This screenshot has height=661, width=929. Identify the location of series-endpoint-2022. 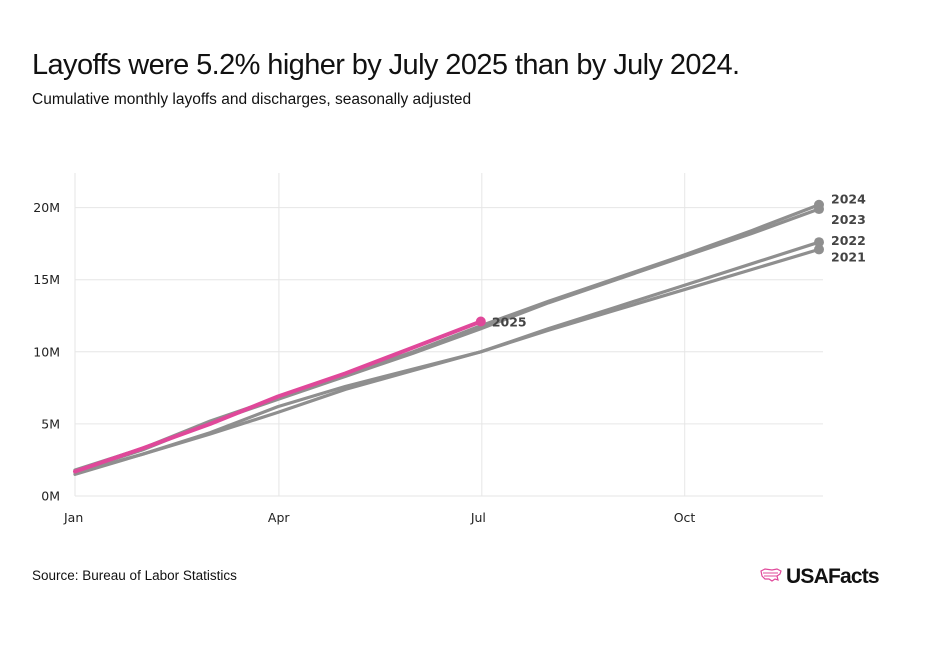
(819, 242).